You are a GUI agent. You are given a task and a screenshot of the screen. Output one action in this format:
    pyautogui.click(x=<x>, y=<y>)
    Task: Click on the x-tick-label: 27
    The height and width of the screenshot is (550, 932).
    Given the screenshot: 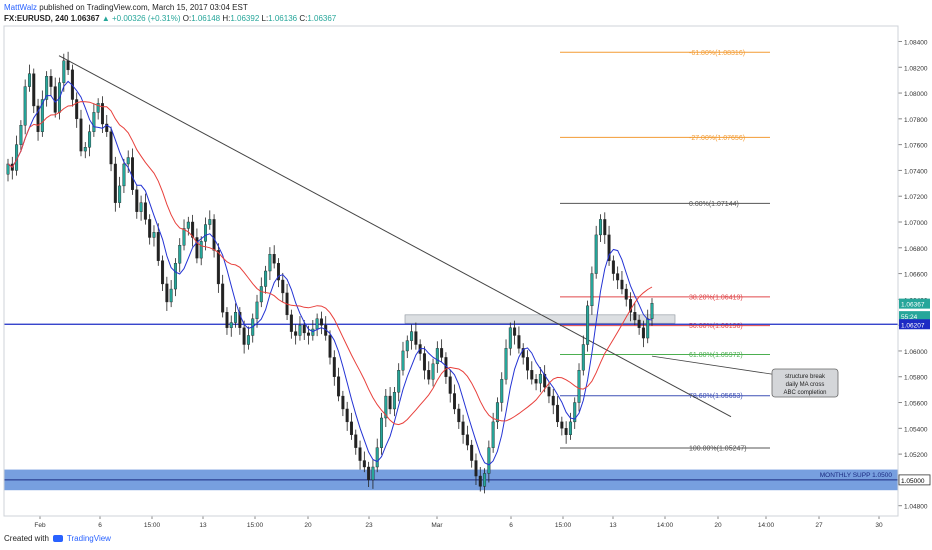 What is the action you would take?
    pyautogui.click(x=819, y=525)
    